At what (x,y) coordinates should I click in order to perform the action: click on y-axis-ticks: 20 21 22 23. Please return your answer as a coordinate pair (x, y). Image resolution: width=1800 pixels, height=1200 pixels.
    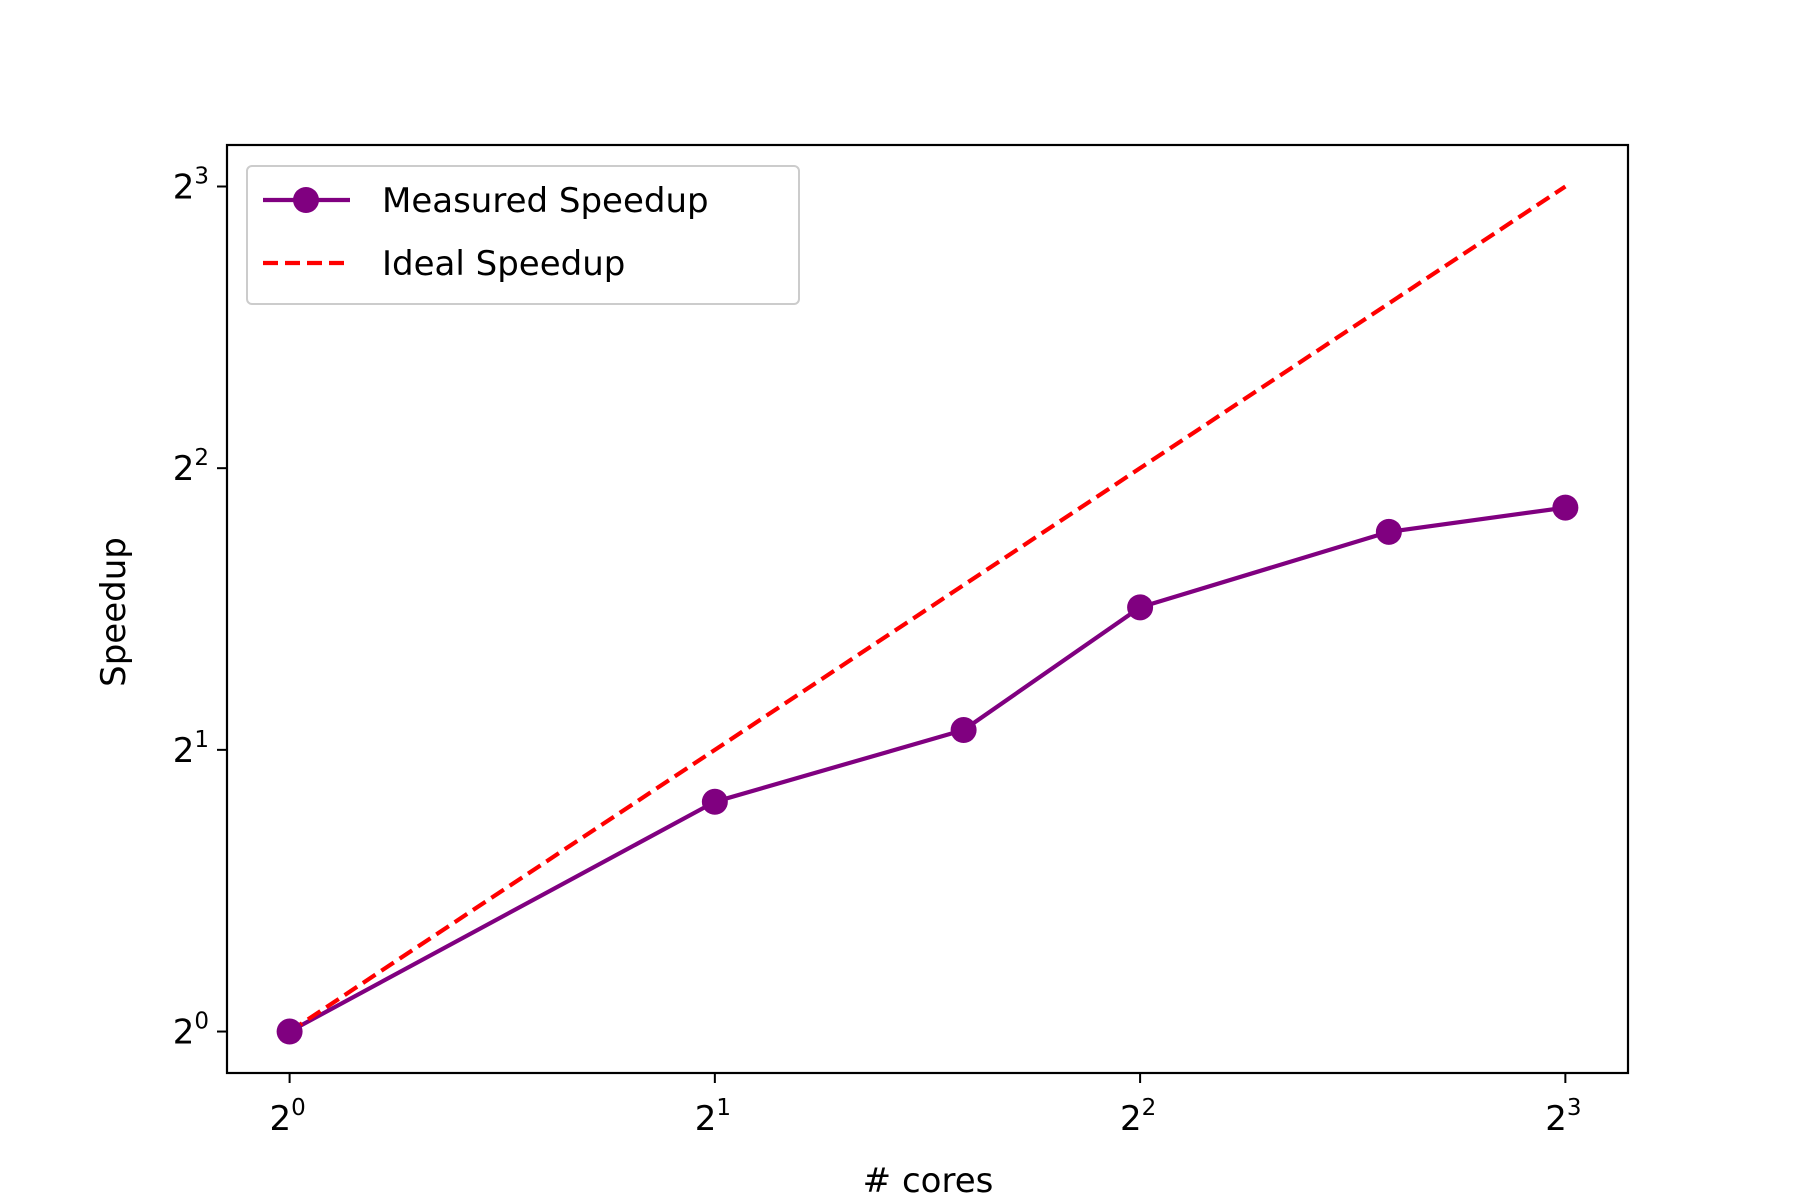
    Looking at the image, I should click on (200, 608).